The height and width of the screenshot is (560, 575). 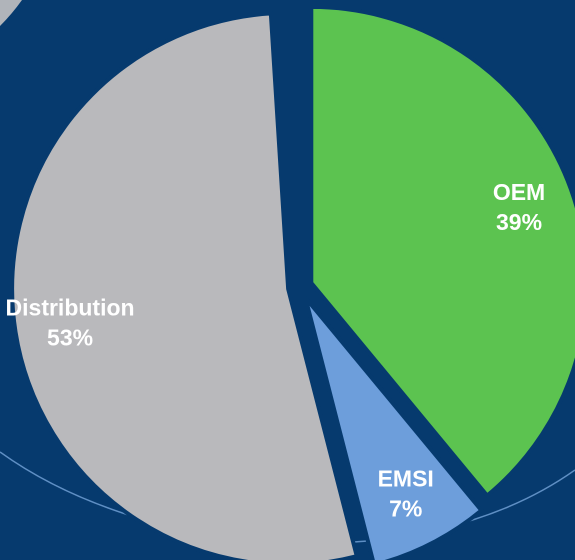 What do you see at coordinates (519, 222) in the screenshot?
I see `slice-value-label: 39%` at bounding box center [519, 222].